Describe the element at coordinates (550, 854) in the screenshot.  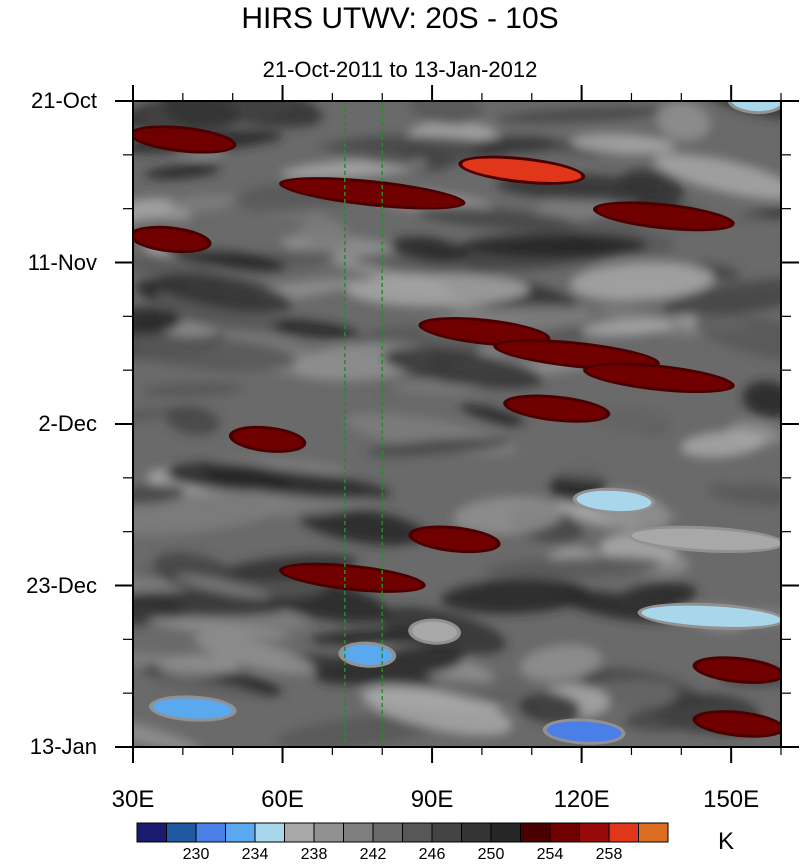
I see `colorbar-label: 254` at that location.